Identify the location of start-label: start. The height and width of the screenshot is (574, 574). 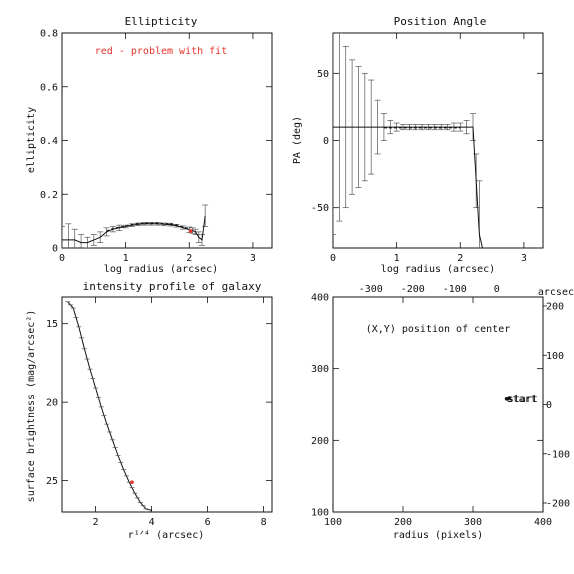
(522, 399).